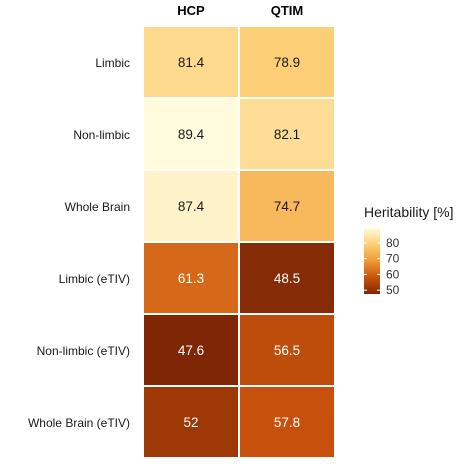 This screenshot has height=474, width=474. What do you see at coordinates (372, 261) in the screenshot?
I see `legend-colorbar` at bounding box center [372, 261].